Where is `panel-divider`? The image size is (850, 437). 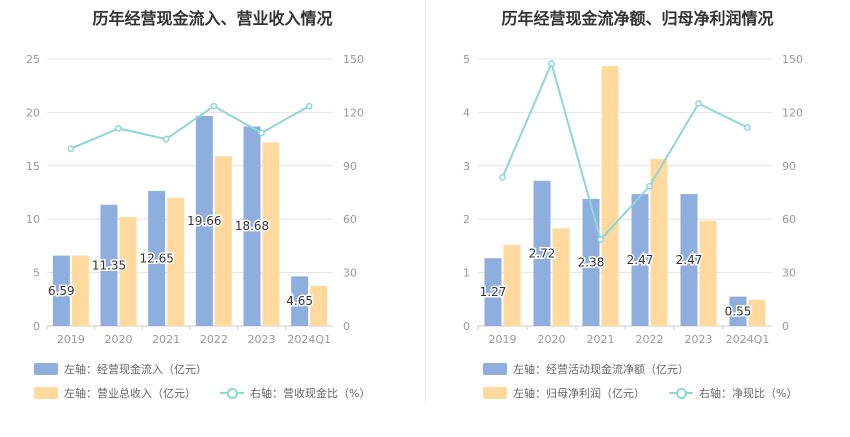 panel-divider is located at coordinates (425, 202).